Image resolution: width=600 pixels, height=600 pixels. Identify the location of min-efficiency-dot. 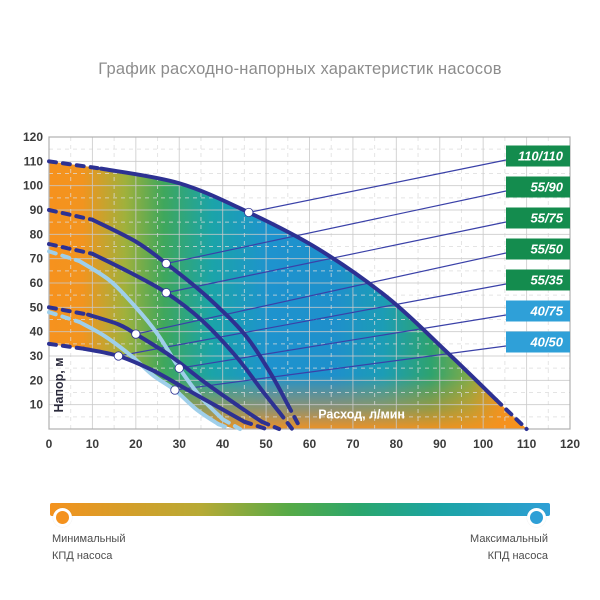
(62, 517).